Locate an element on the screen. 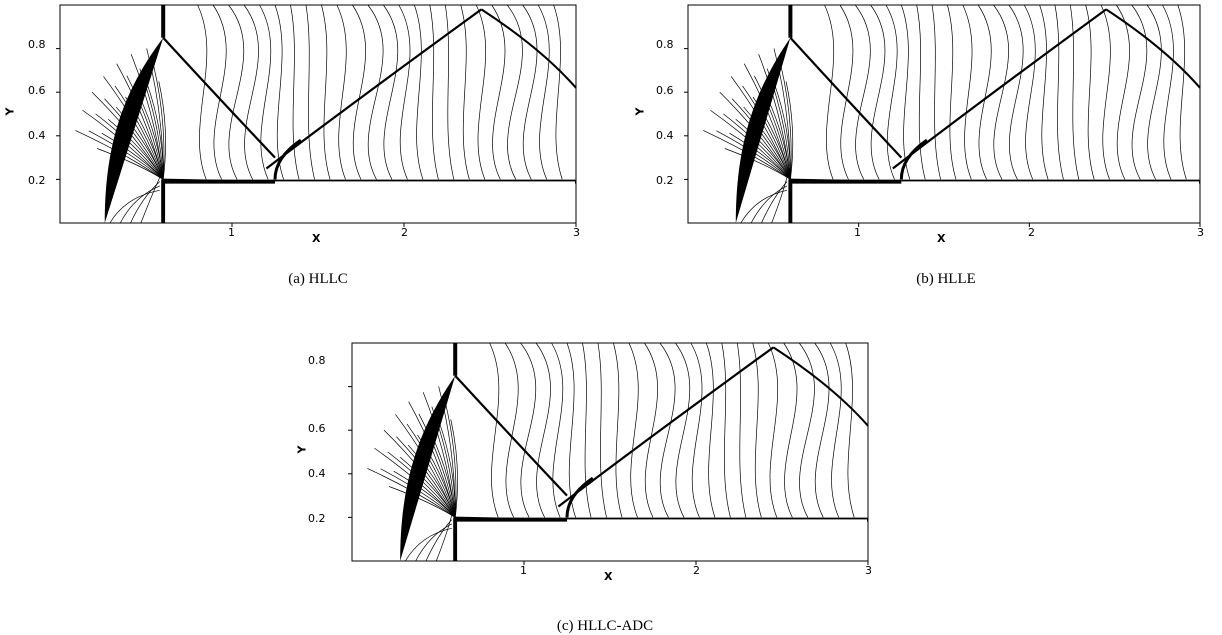  contour-plot-b is located at coordinates (942, 115).